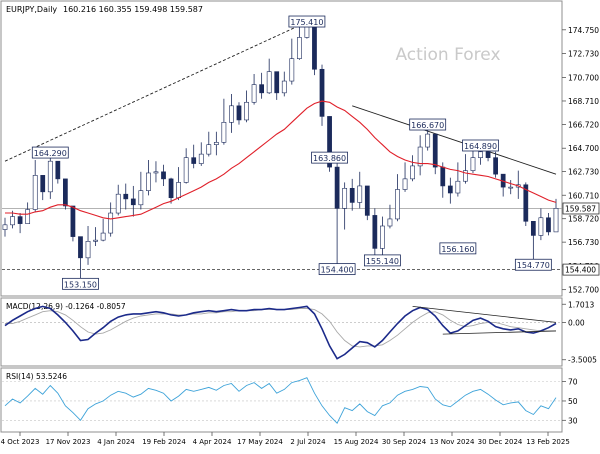 The image size is (600, 454). I want to click on price-annotation-label: 154.770, so click(533, 265).